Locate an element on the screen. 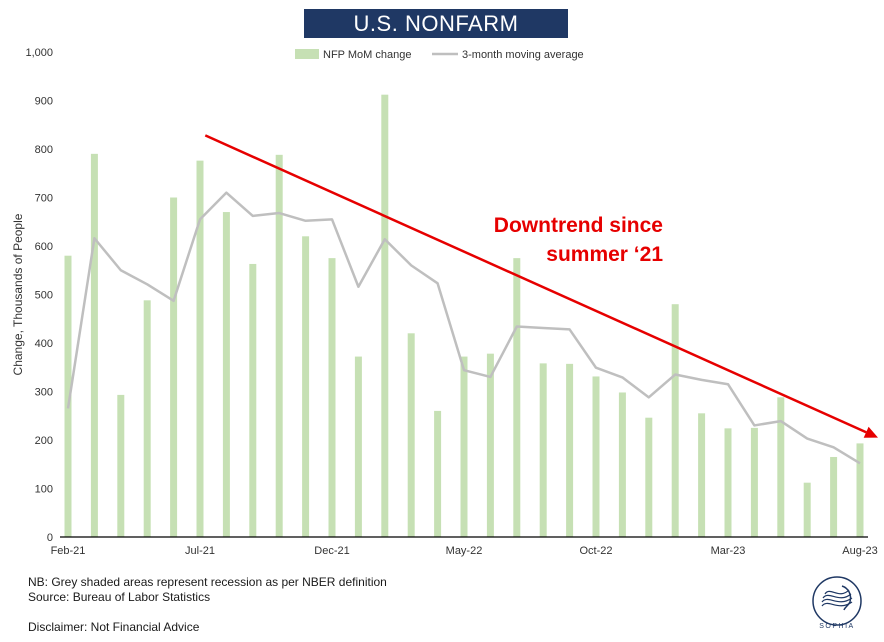  y-tick-label: 900 is located at coordinates (44, 102).